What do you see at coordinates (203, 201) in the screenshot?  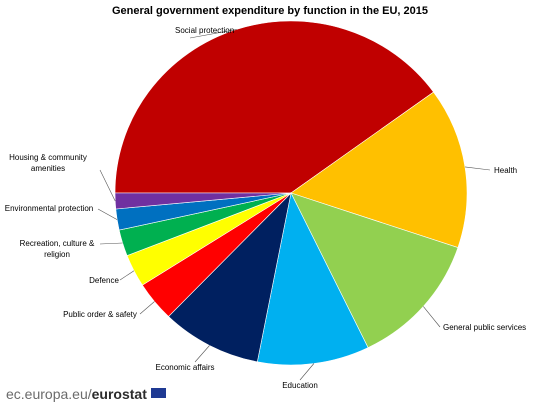 I see `pie-slice-housing-community-amenities` at bounding box center [203, 201].